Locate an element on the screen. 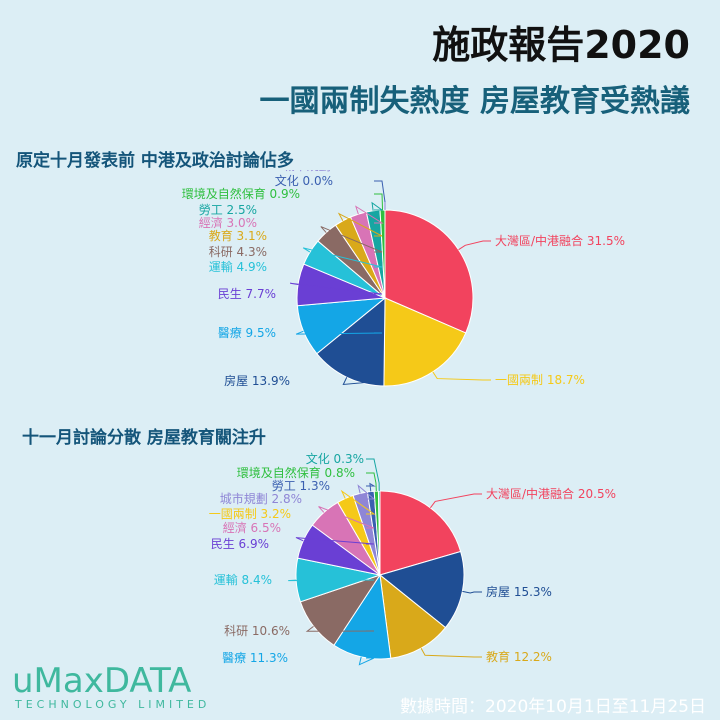  chart2-title: 十一月討論分散 房屋教育關注升 is located at coordinates (144, 438).